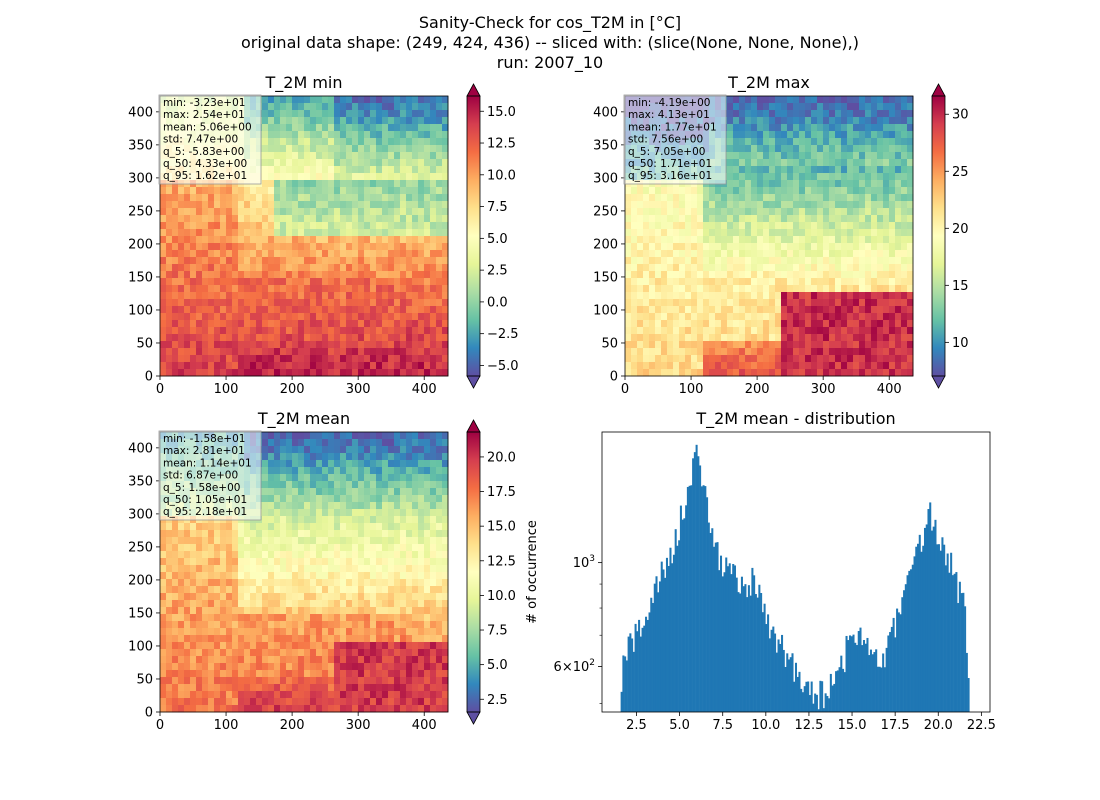  What do you see at coordinates (492, 236) in the screenshot?
I see `colorbar: −5.0 −2.5 0.0 2.5 5.0 7.5 10.0 12.5 15.0` at bounding box center [492, 236].